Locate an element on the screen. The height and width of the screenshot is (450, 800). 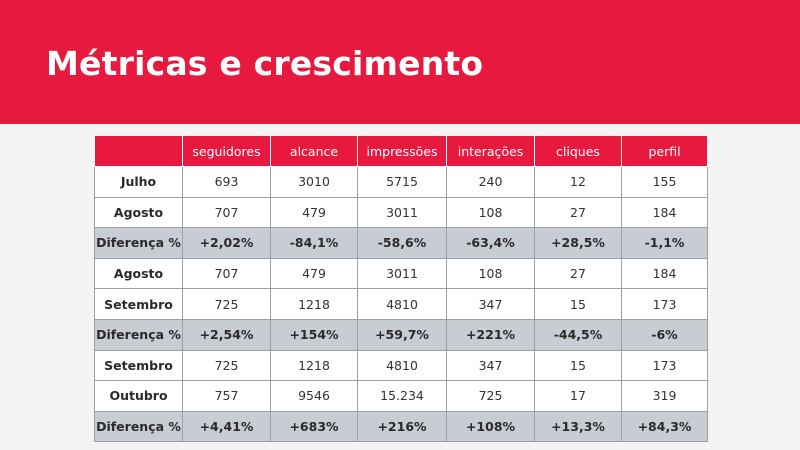
cell-seguidores: 757 is located at coordinates (226, 396).